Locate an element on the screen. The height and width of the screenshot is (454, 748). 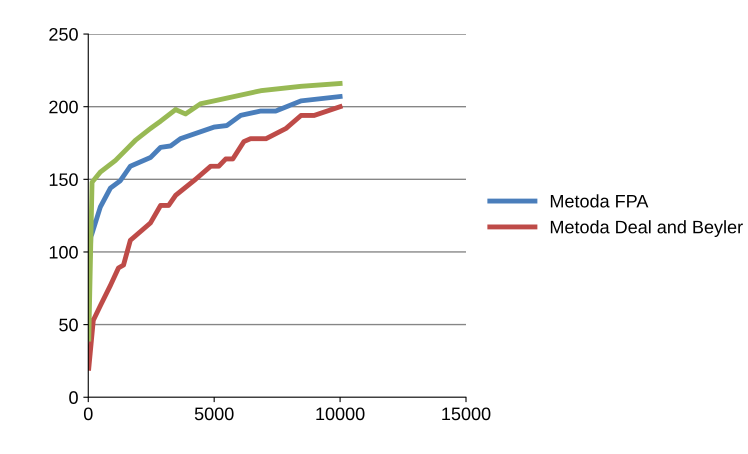
x-tick-label: 5000 is located at coordinates (214, 413).